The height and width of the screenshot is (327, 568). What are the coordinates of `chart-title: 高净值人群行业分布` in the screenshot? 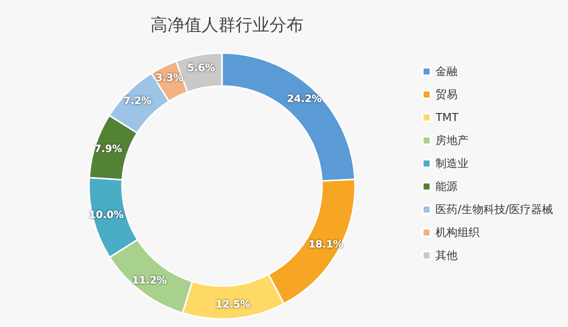 It's located at (227, 26).